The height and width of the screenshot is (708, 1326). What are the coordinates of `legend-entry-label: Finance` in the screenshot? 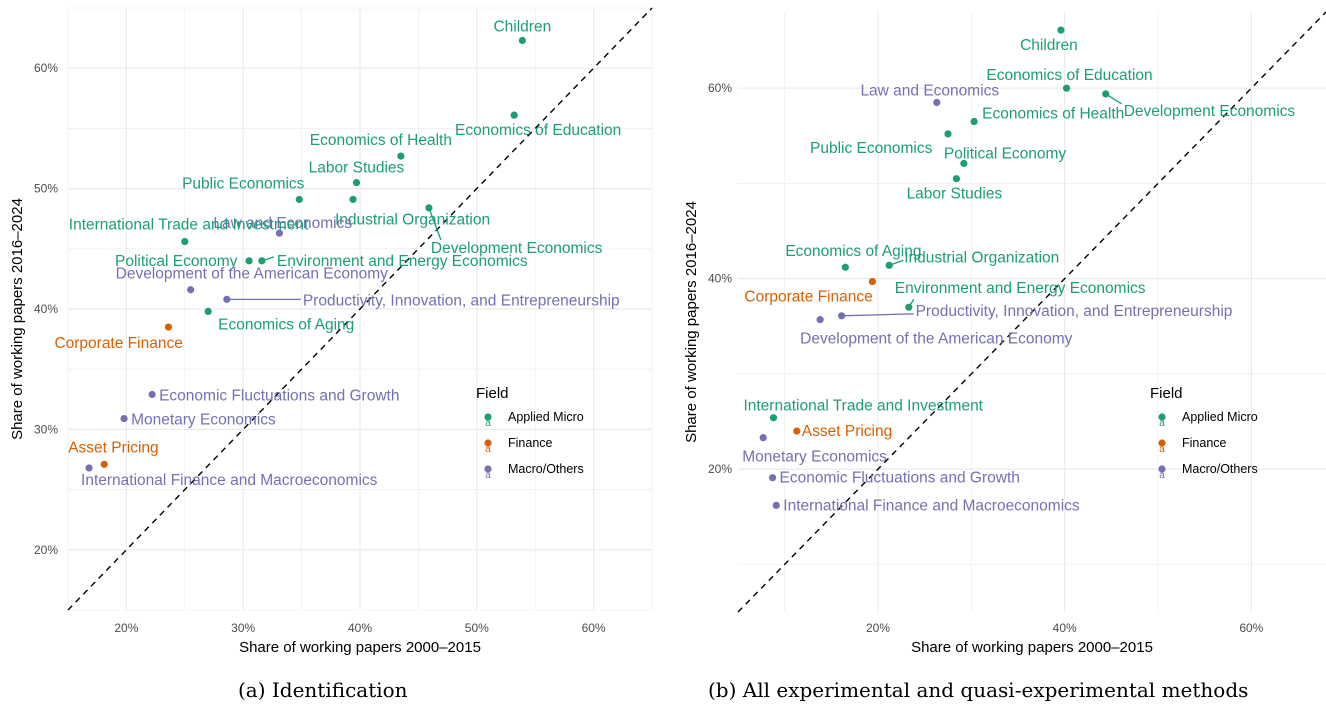 It's located at (530, 443).